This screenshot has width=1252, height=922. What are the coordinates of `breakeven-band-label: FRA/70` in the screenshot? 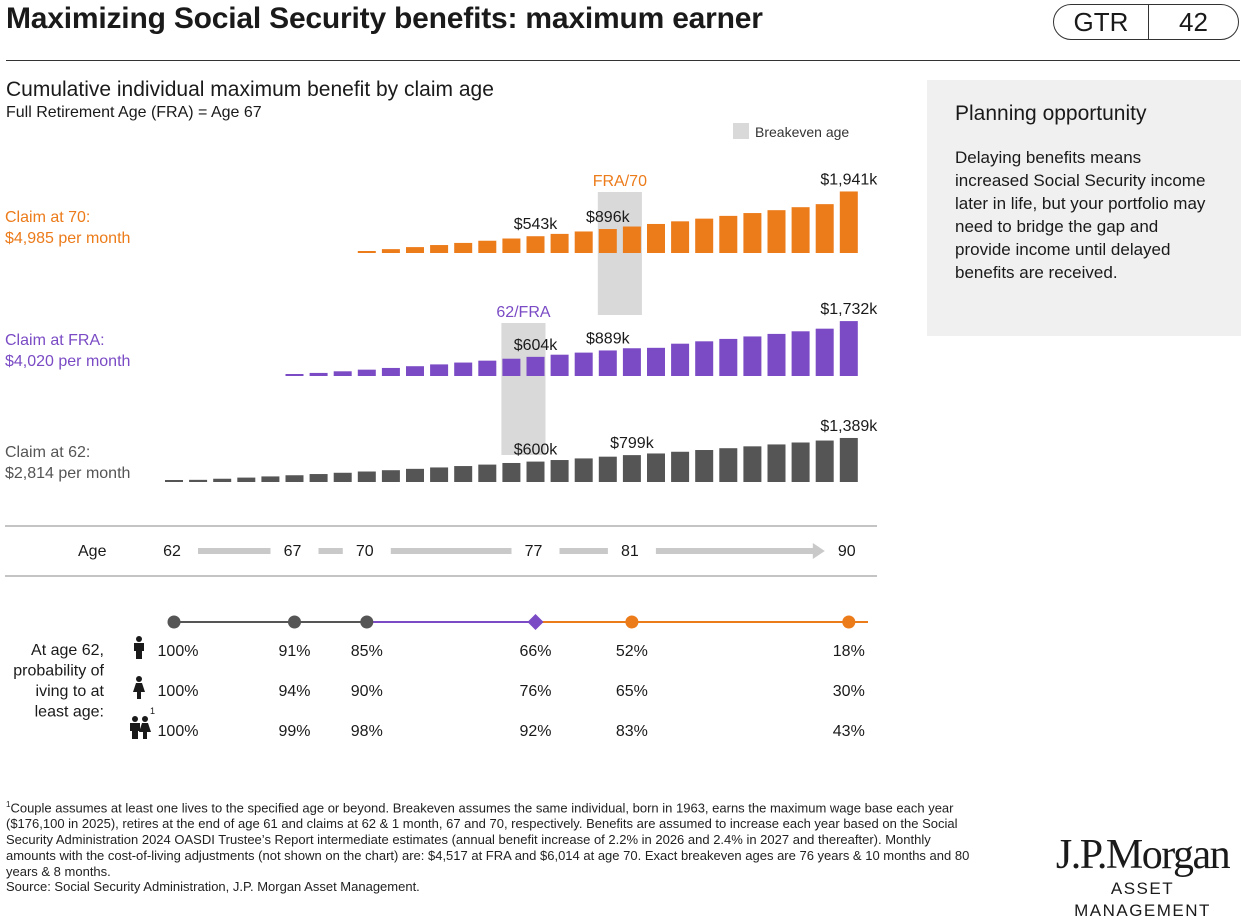 It's located at (620, 181).